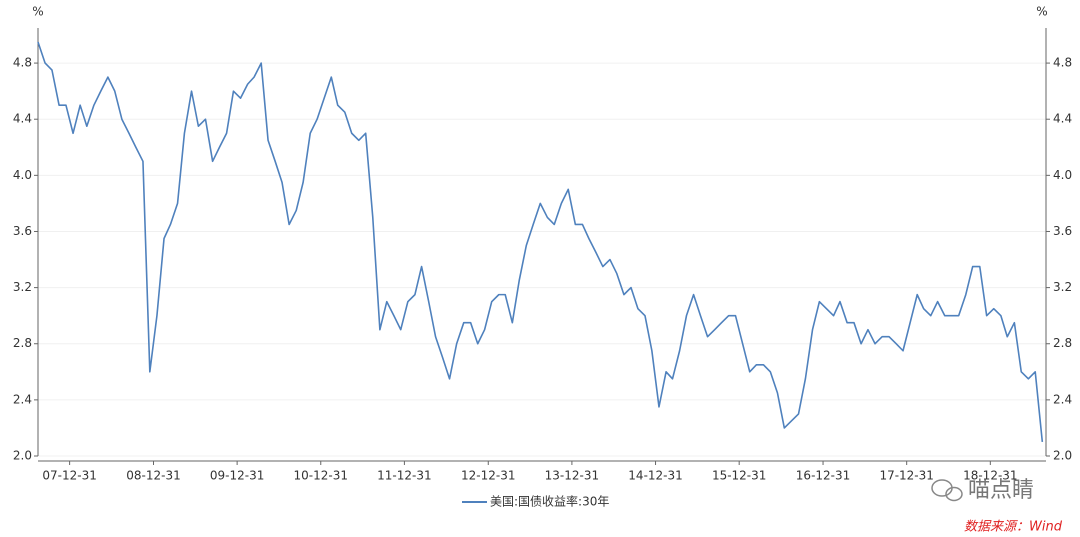  Describe the element at coordinates (22, 175) in the screenshot. I see `y-tick-label: 4.0` at that location.